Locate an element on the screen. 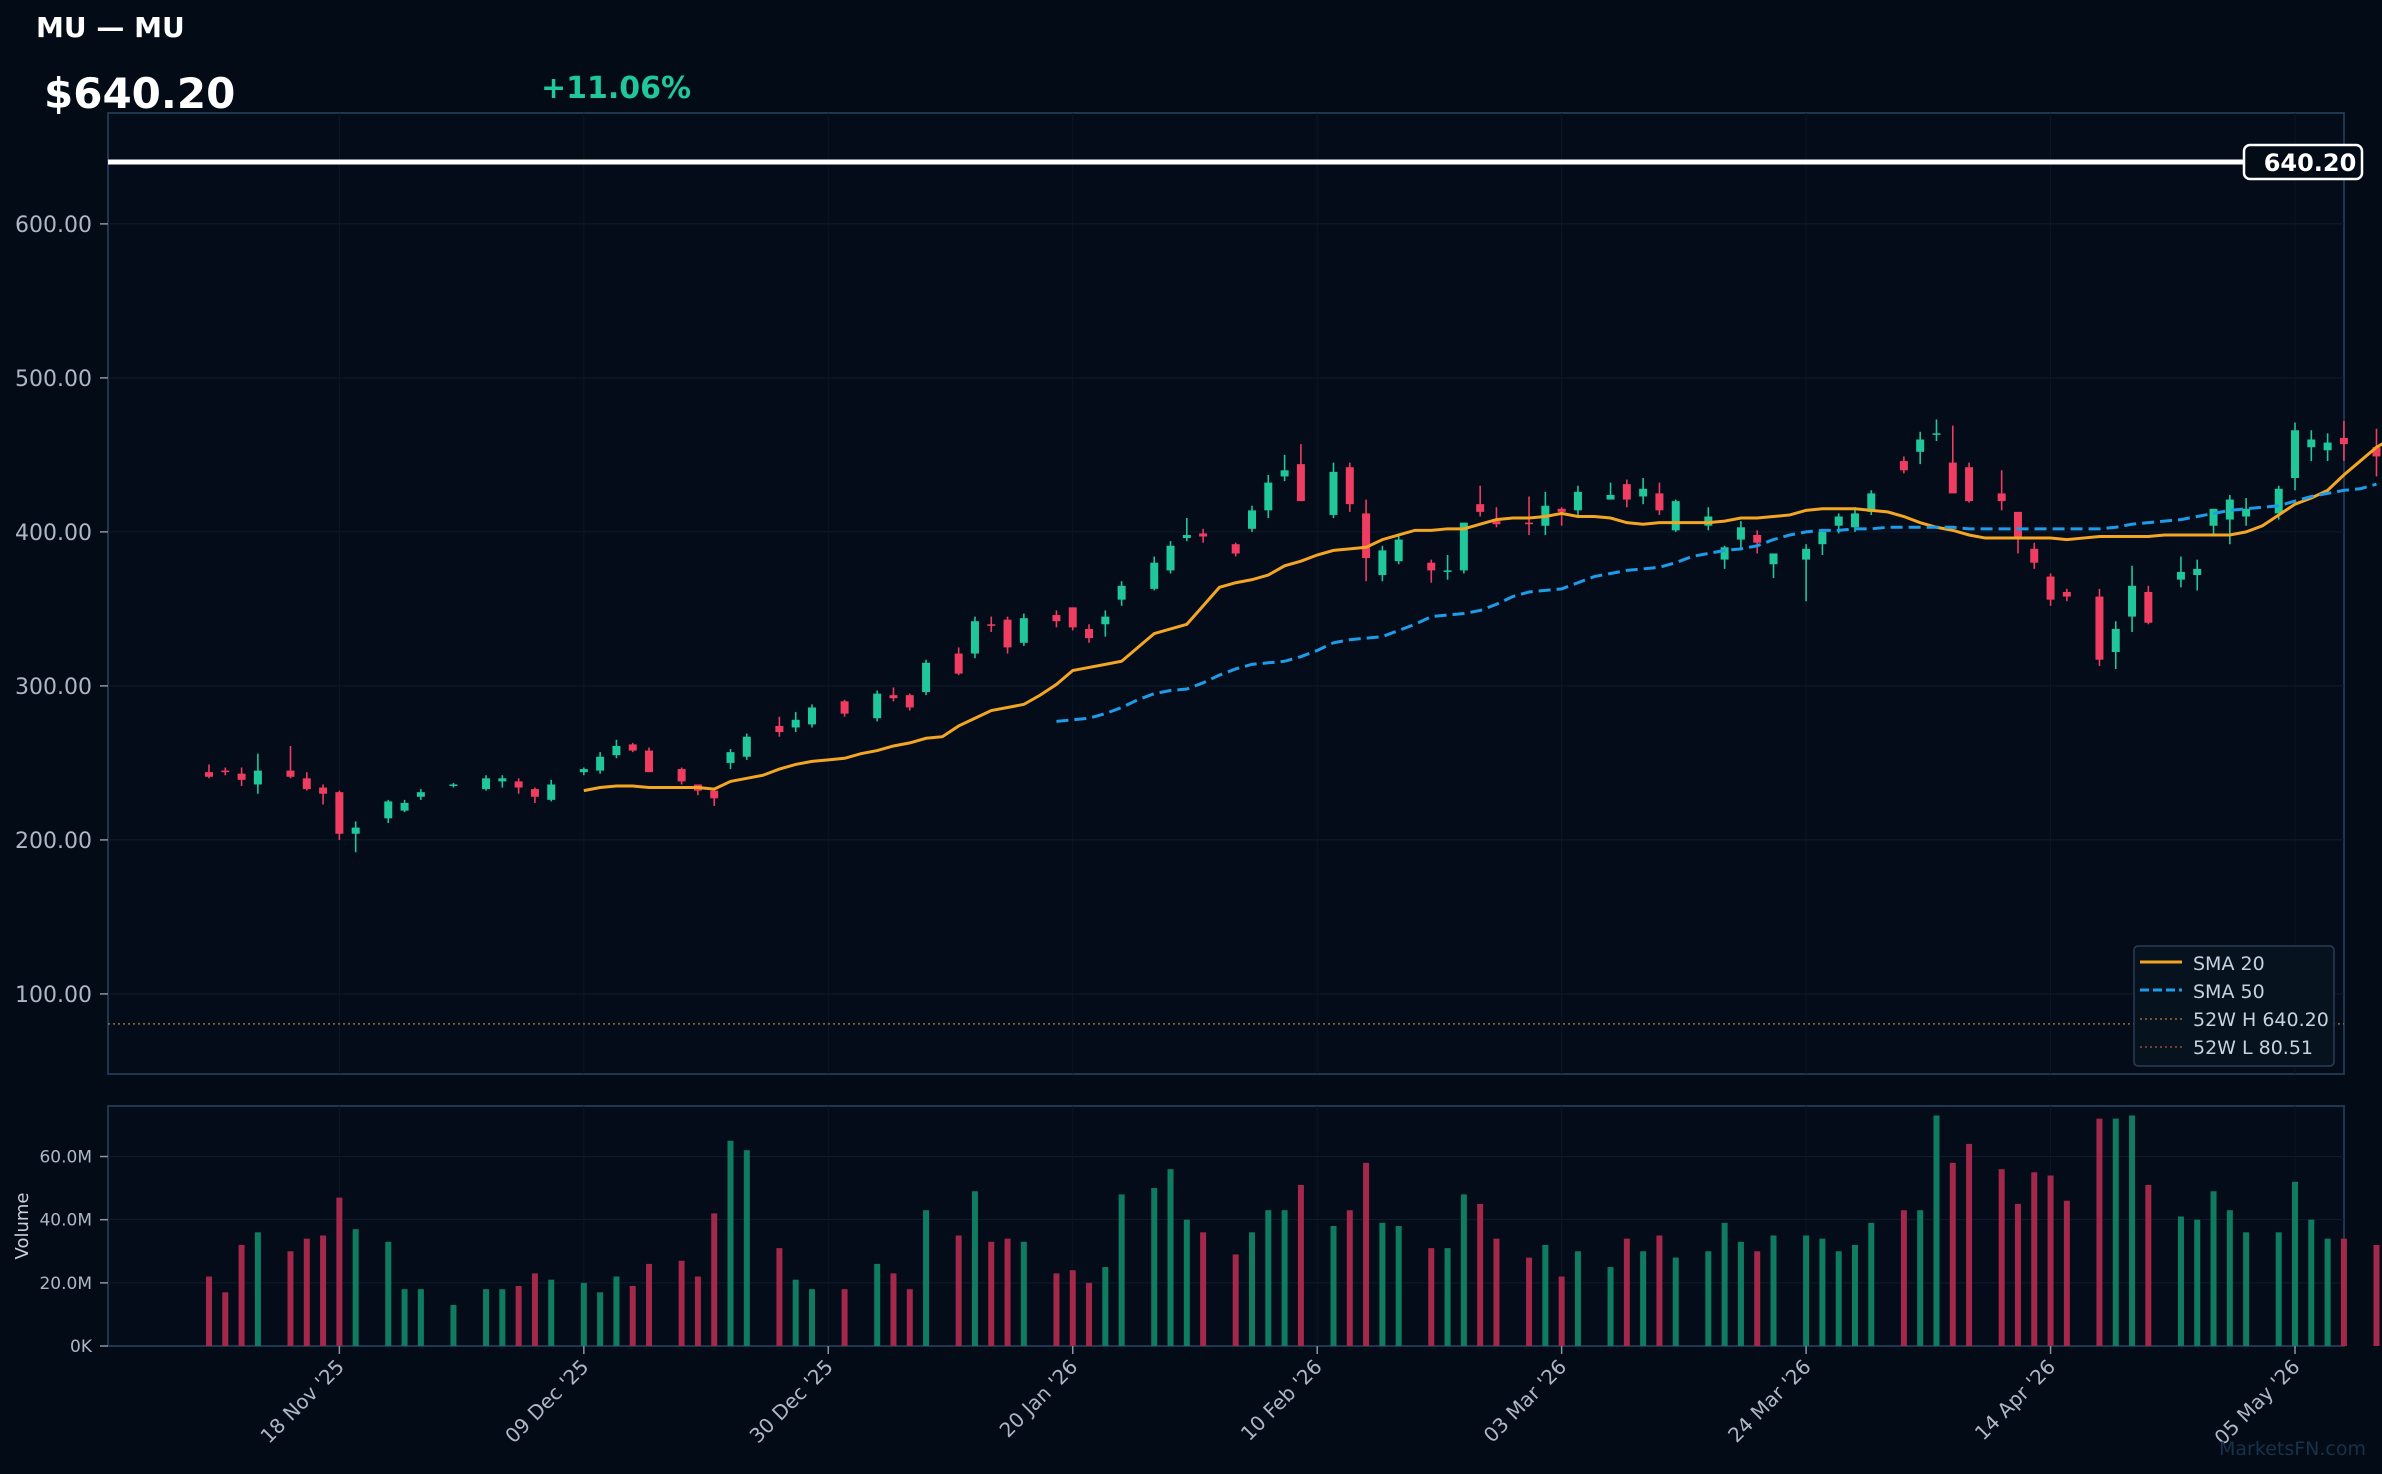 Image resolution: width=2382 pixels, height=1474 pixels. price-tag-box is located at coordinates (2303, 162).